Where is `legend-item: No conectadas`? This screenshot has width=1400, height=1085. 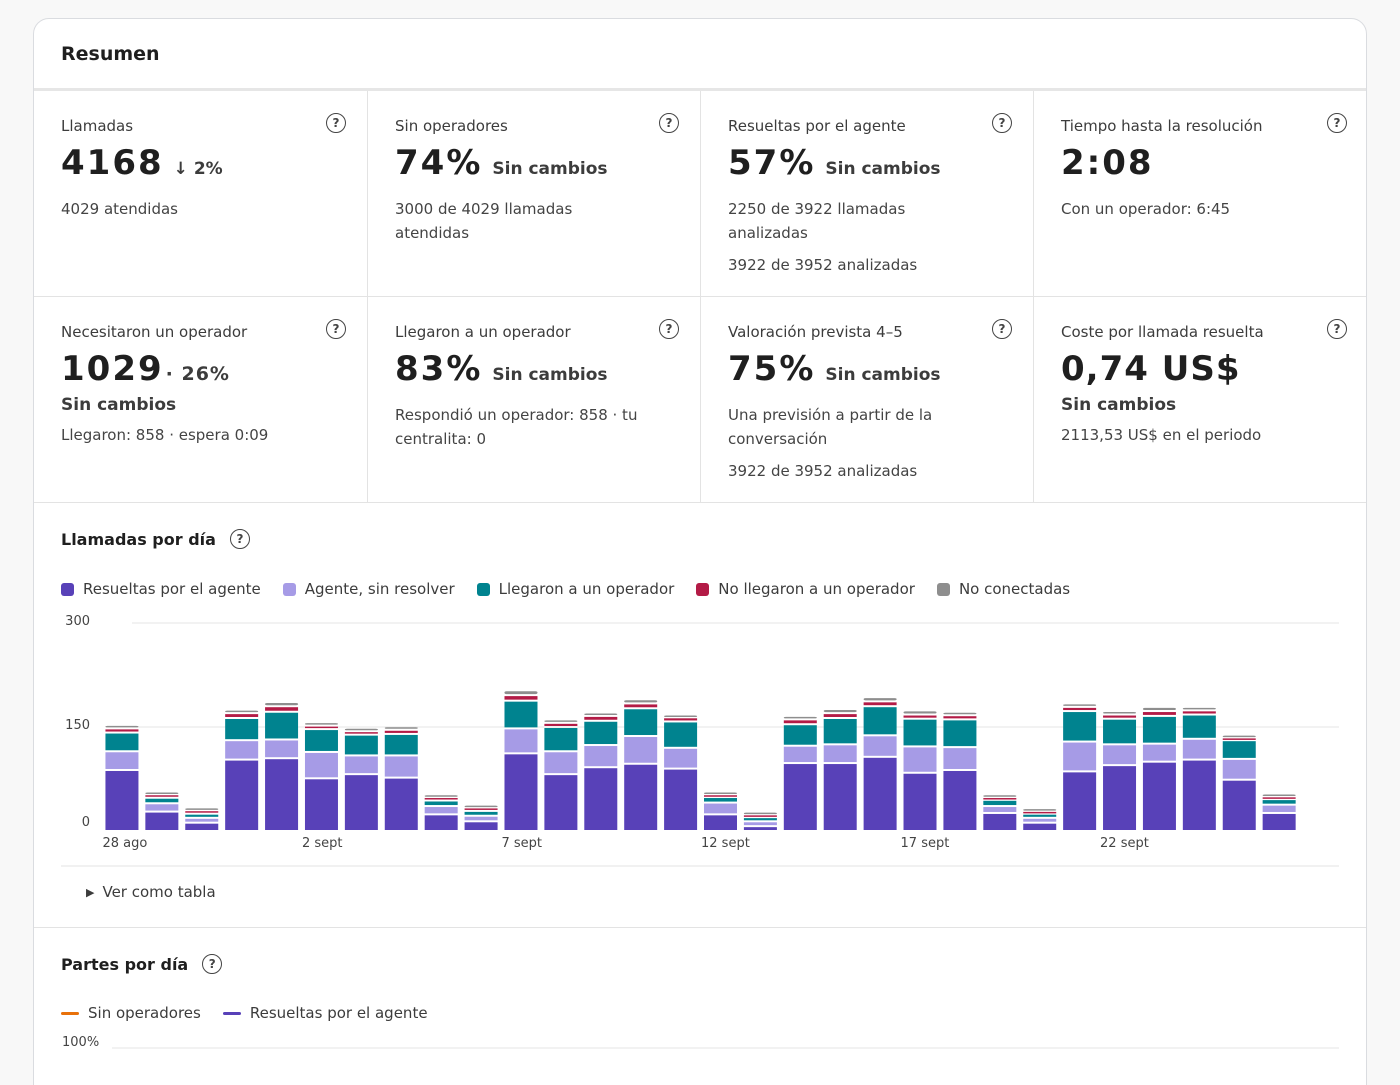
legend-item: No conectadas is located at coordinates (1003, 589).